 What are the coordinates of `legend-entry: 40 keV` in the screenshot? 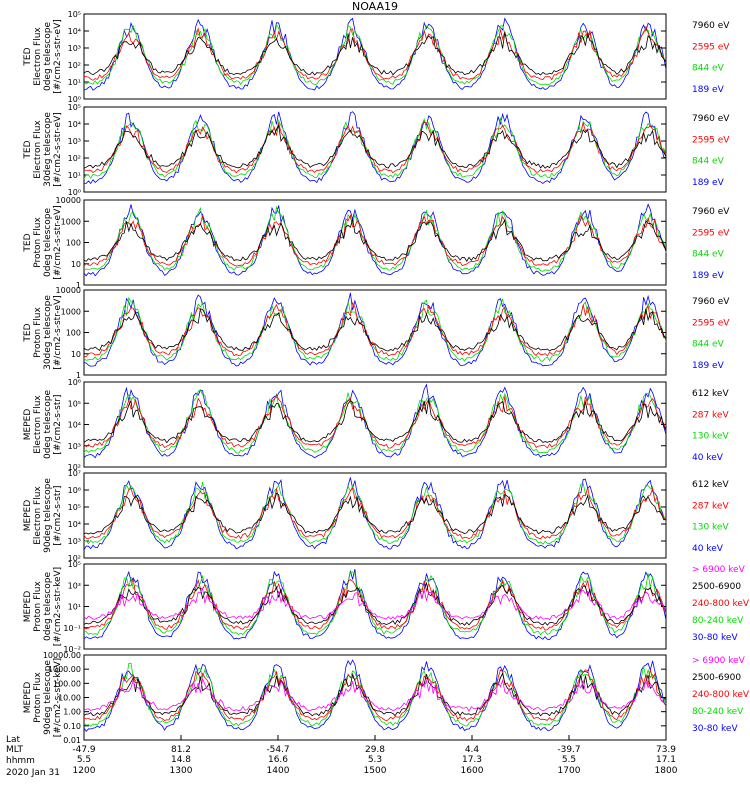 It's located at (708, 549).